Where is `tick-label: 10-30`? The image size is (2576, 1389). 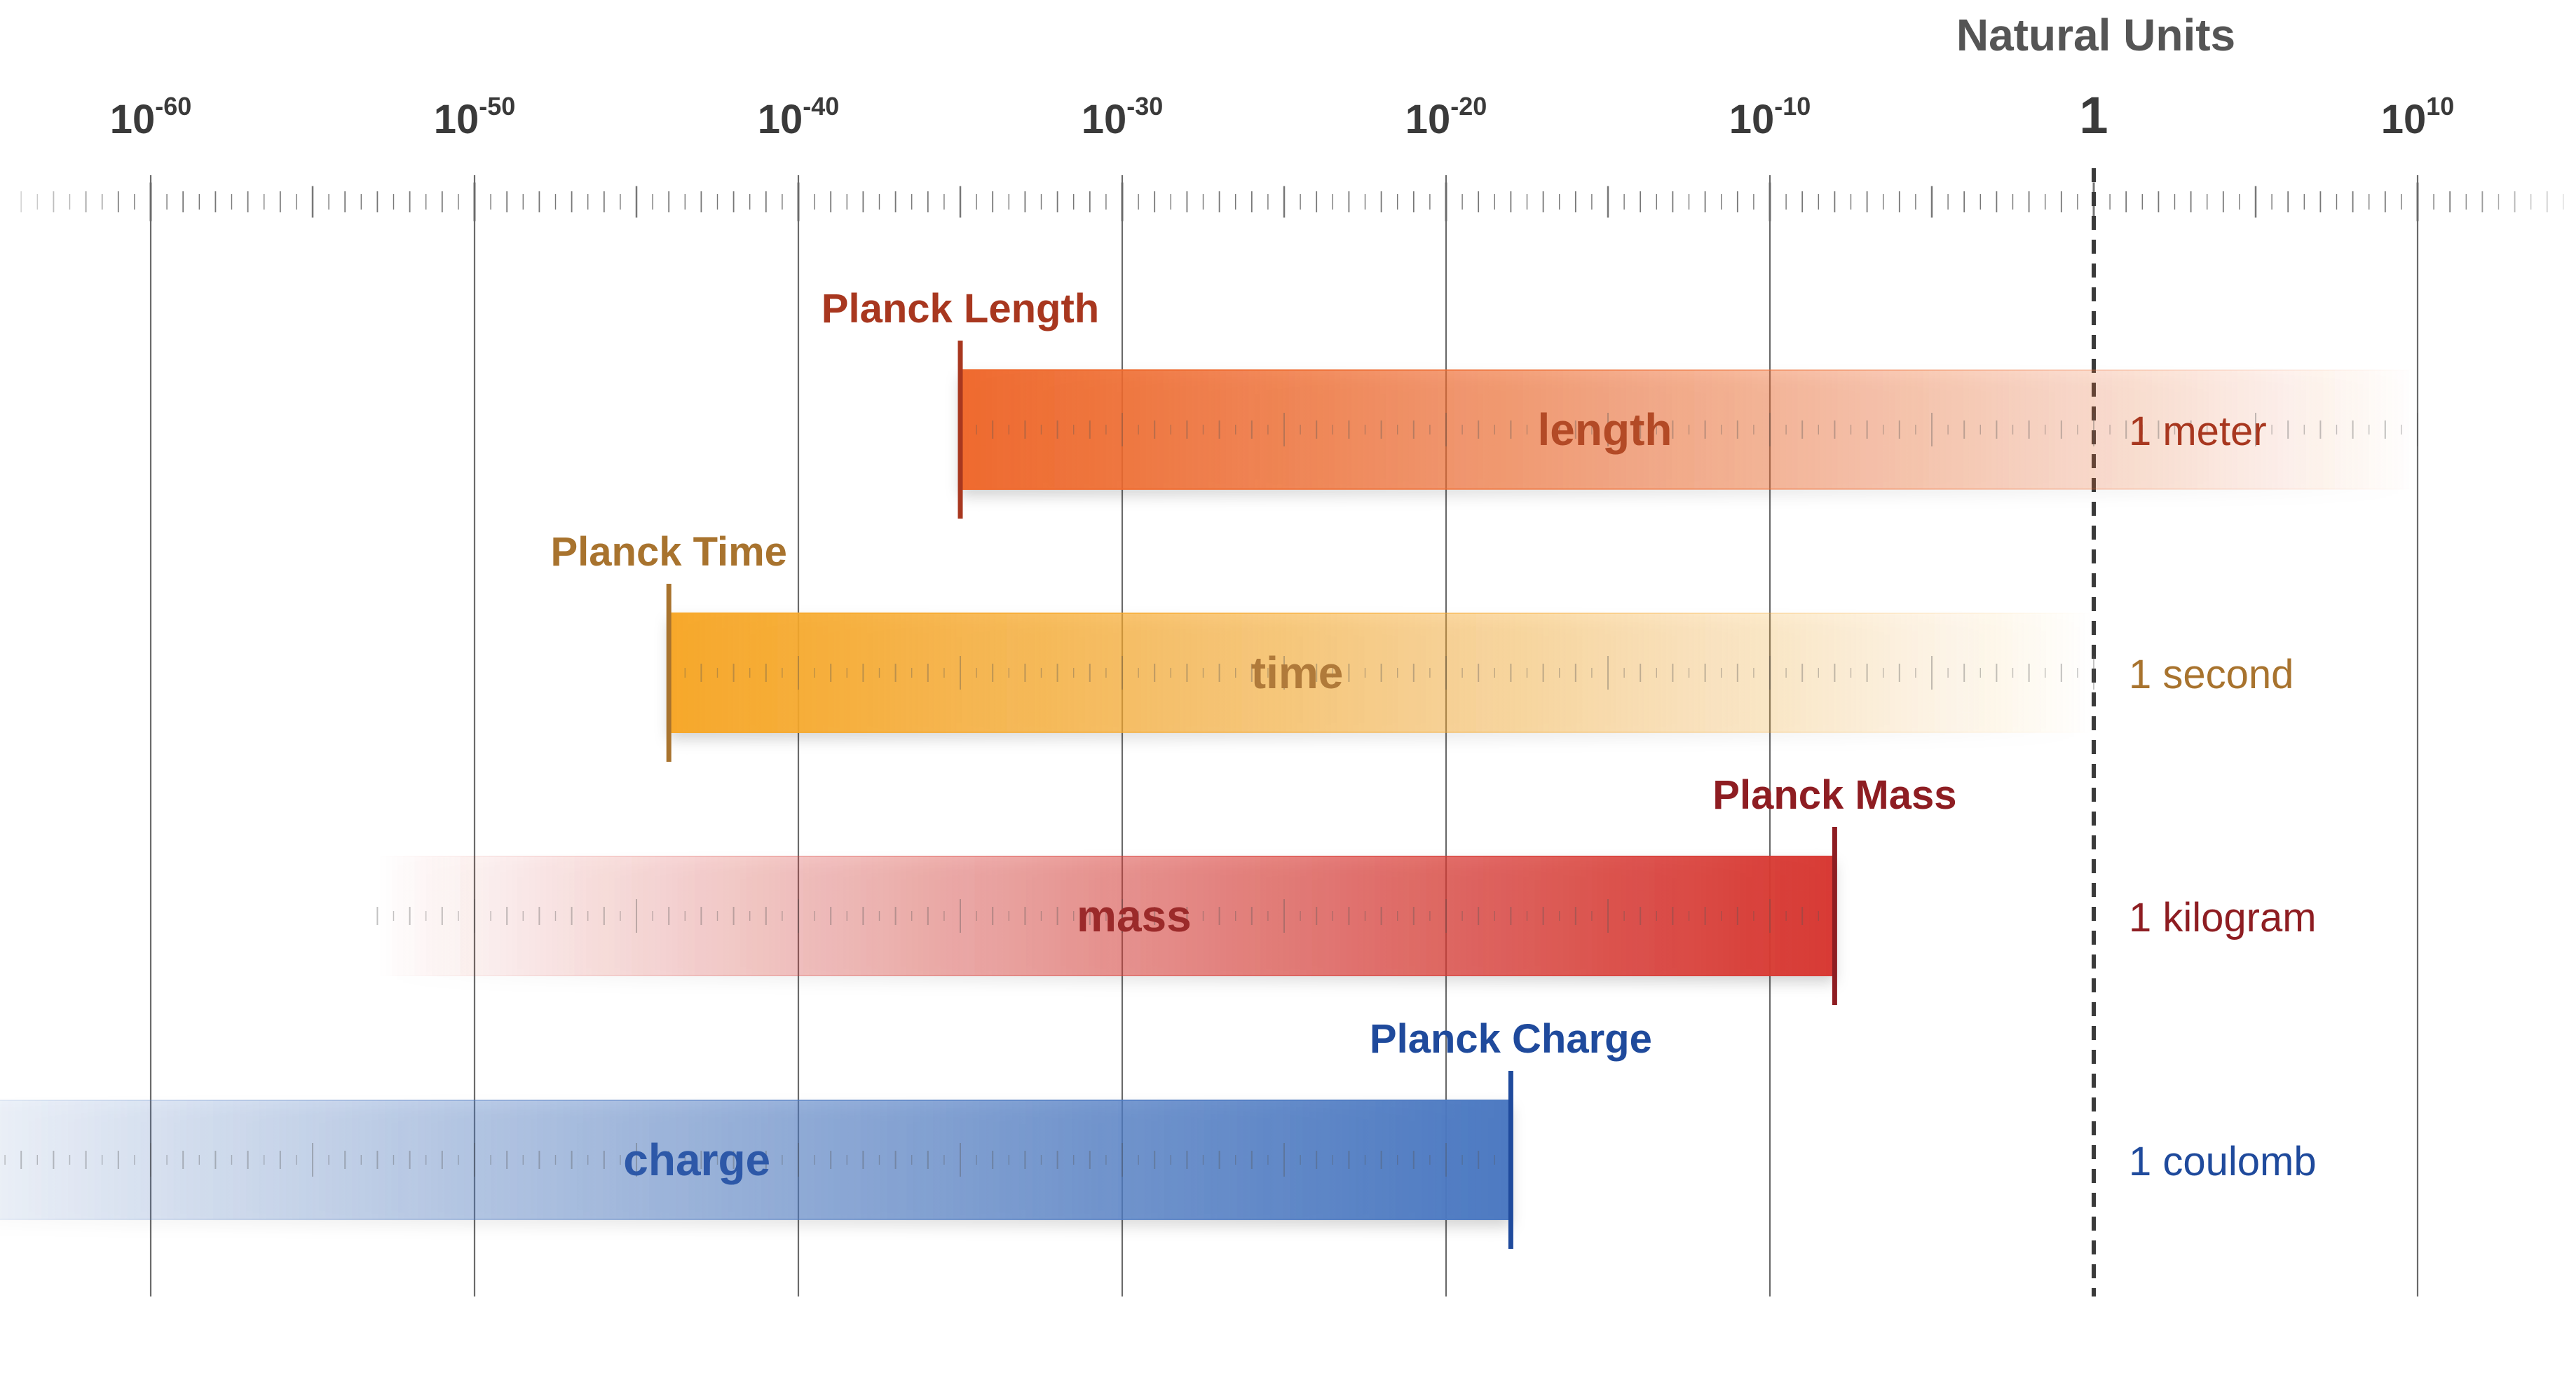 tick-label: 10-30 is located at coordinates (1123, 117).